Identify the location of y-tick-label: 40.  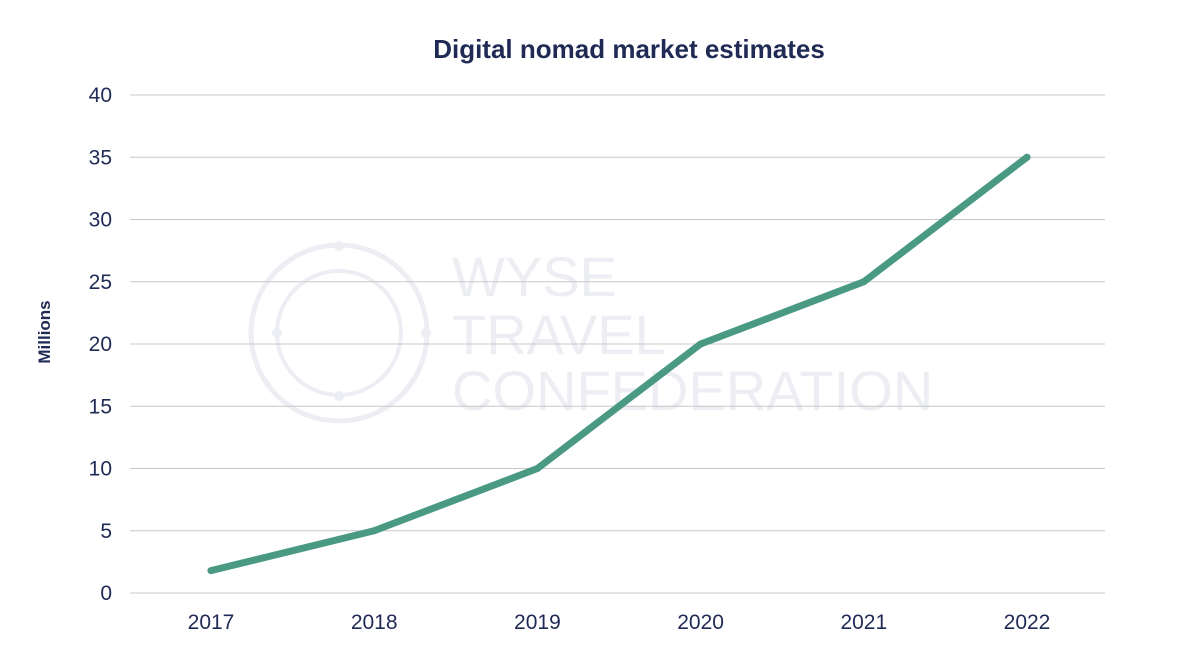
(100, 95).